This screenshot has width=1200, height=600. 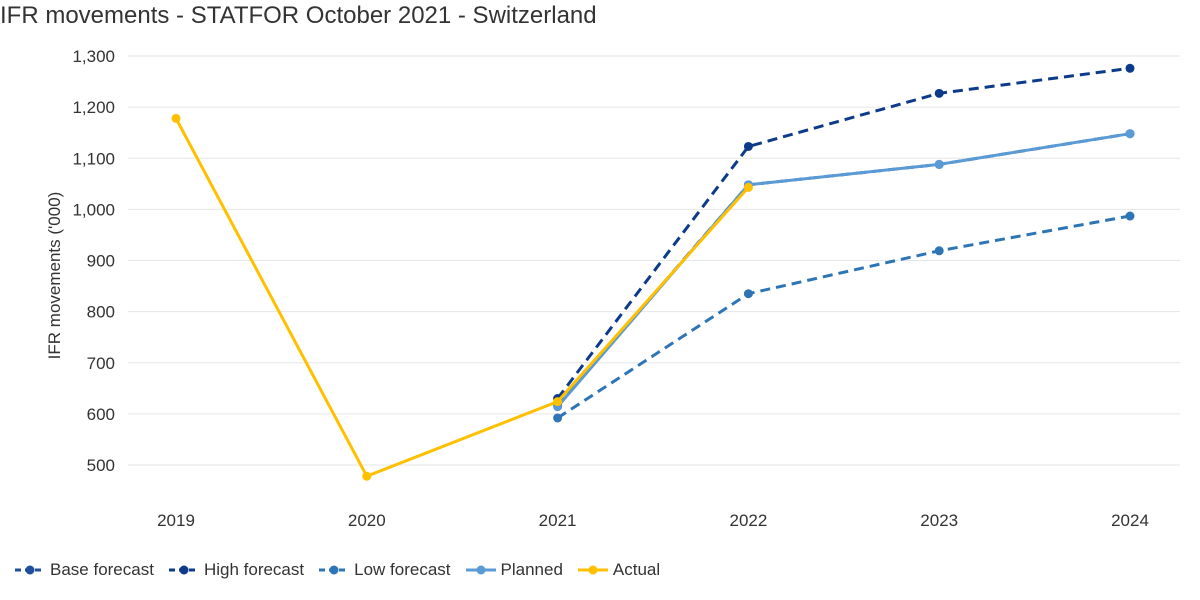 I want to click on y-tick-label: 500, so click(x=101, y=465).